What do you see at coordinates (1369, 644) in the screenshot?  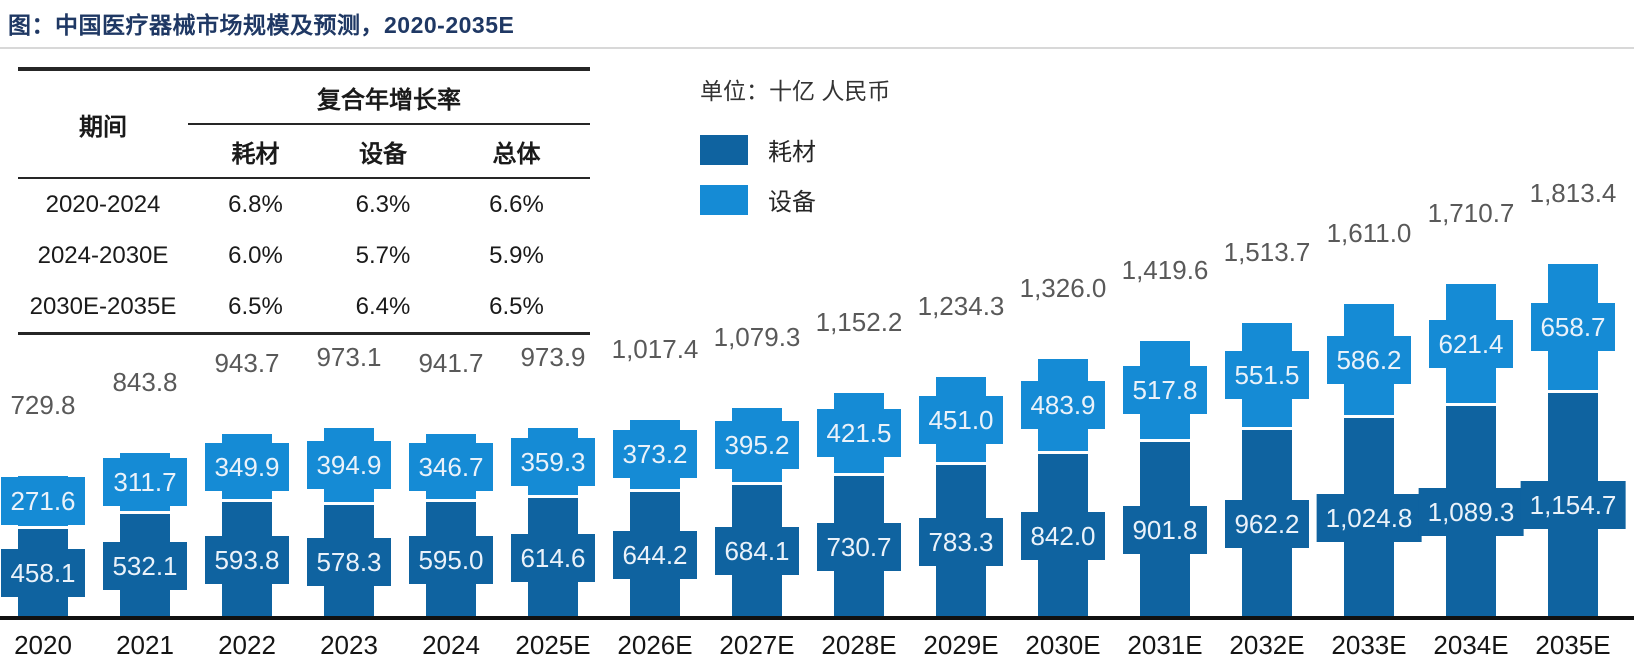 I see `x-axis-label: 2033E` at bounding box center [1369, 644].